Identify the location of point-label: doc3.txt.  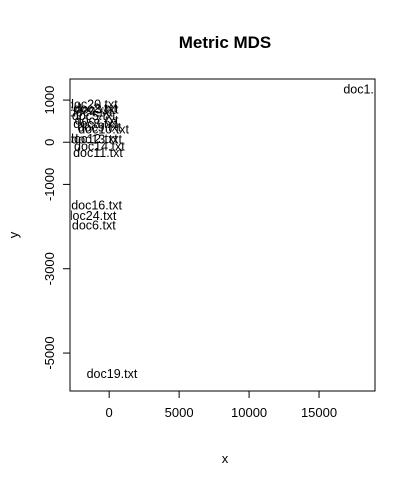
(97, 109).